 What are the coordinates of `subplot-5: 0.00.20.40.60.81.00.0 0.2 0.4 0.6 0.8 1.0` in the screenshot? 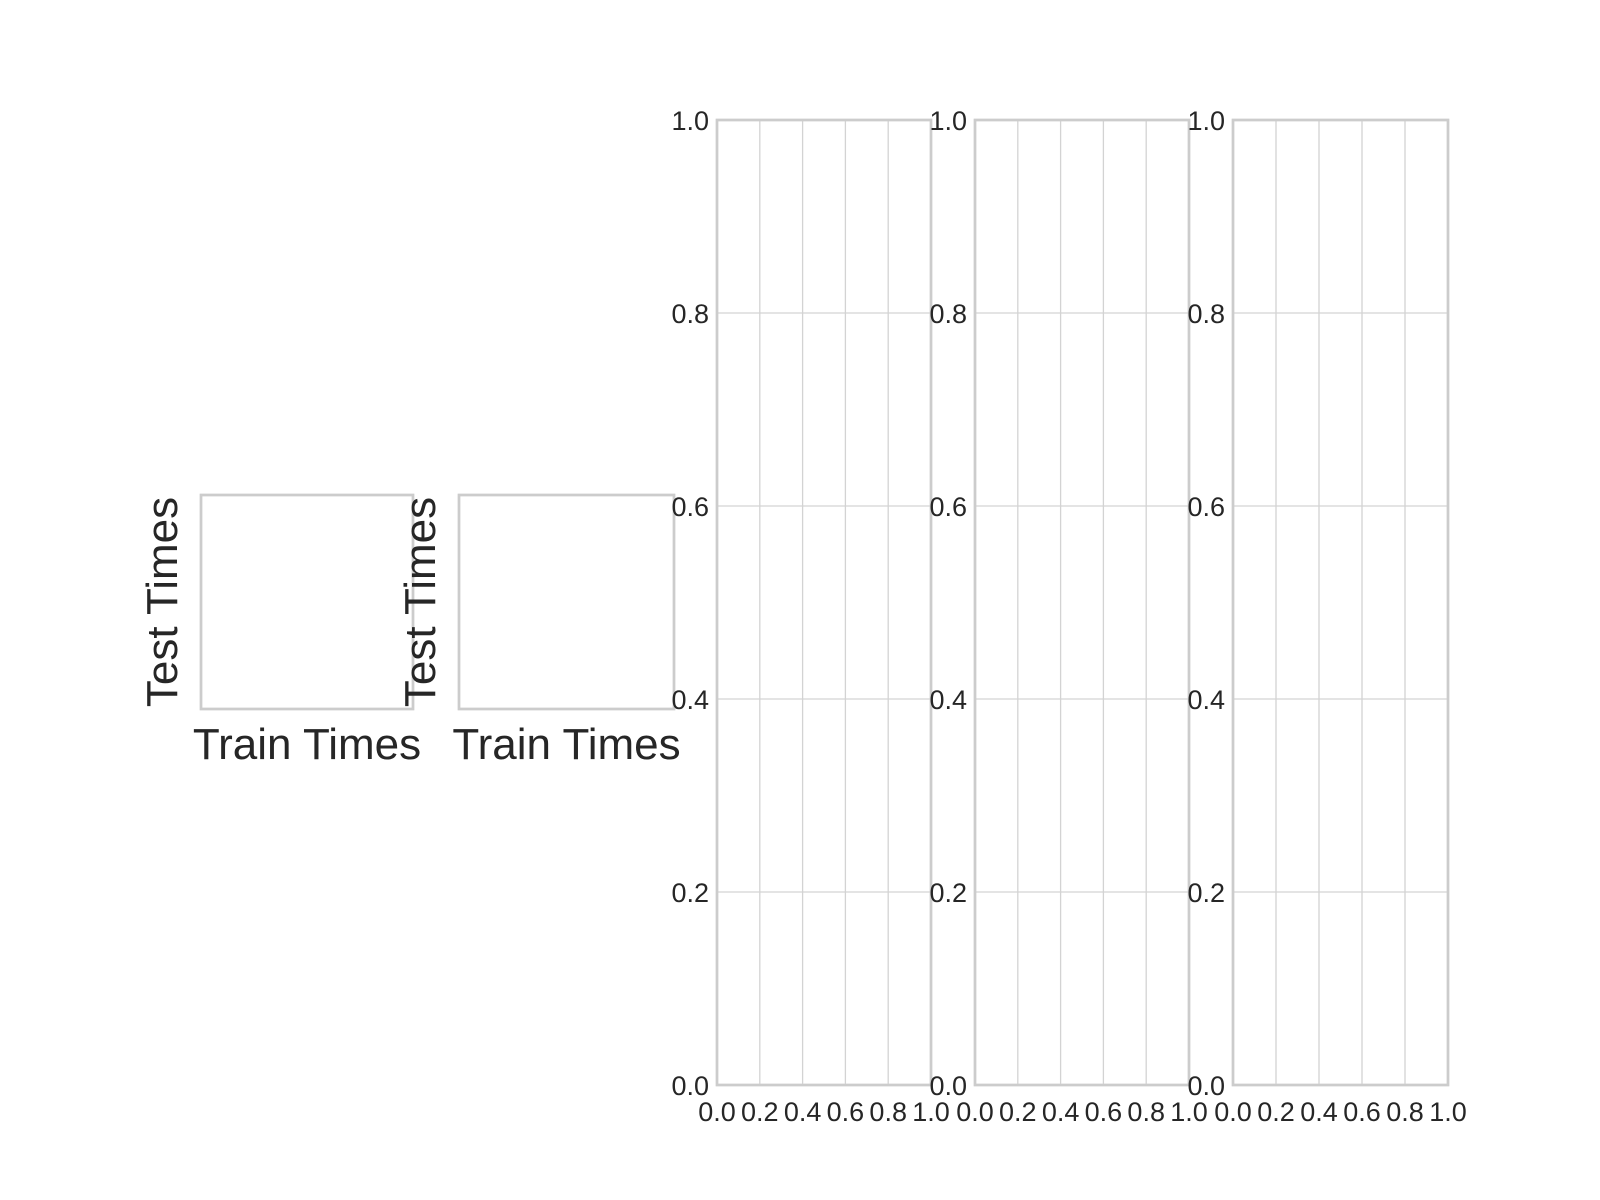 It's located at (1326, 616).